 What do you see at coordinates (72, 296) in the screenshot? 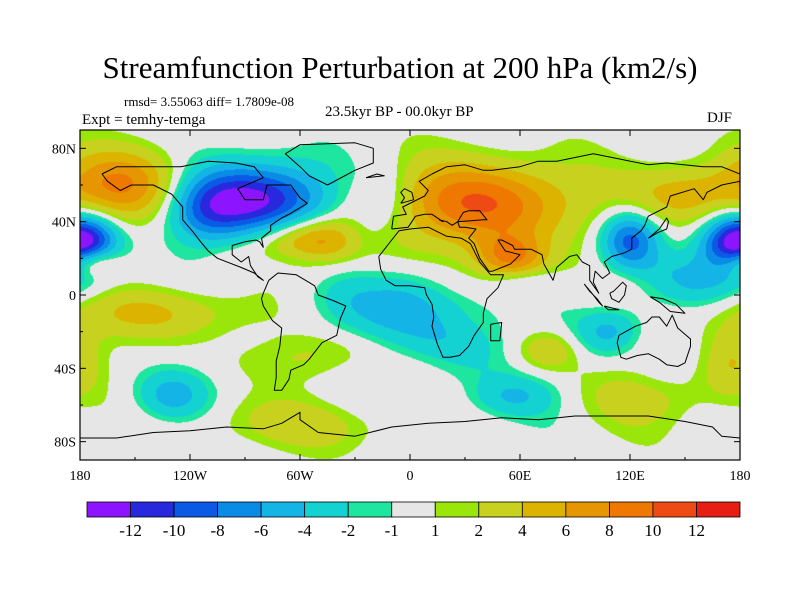
I see `y-tick-label-2: 0` at bounding box center [72, 296].